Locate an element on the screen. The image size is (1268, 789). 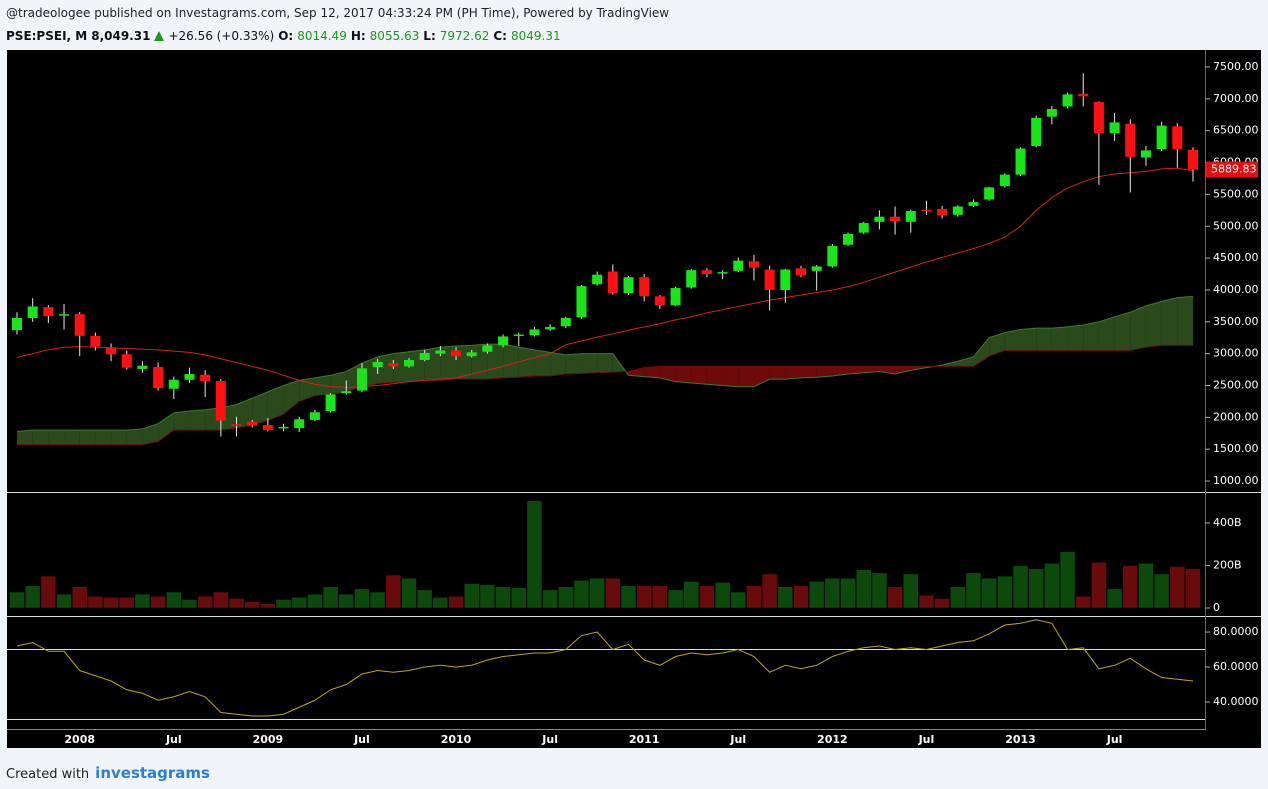
open-label: O: is located at coordinates (286, 36).